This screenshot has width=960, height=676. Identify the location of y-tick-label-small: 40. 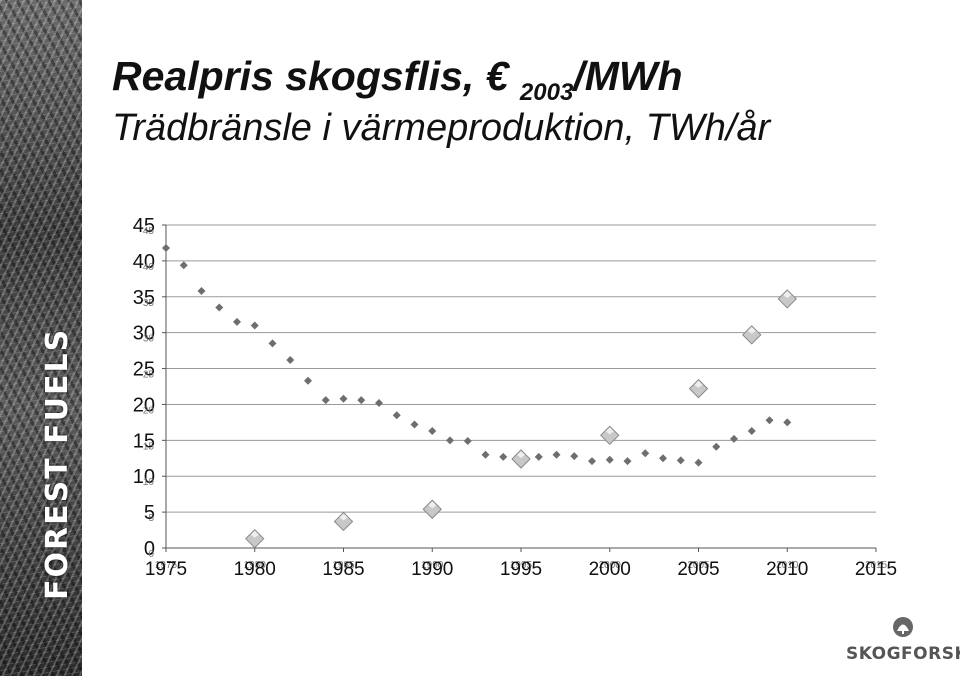
(149, 267).